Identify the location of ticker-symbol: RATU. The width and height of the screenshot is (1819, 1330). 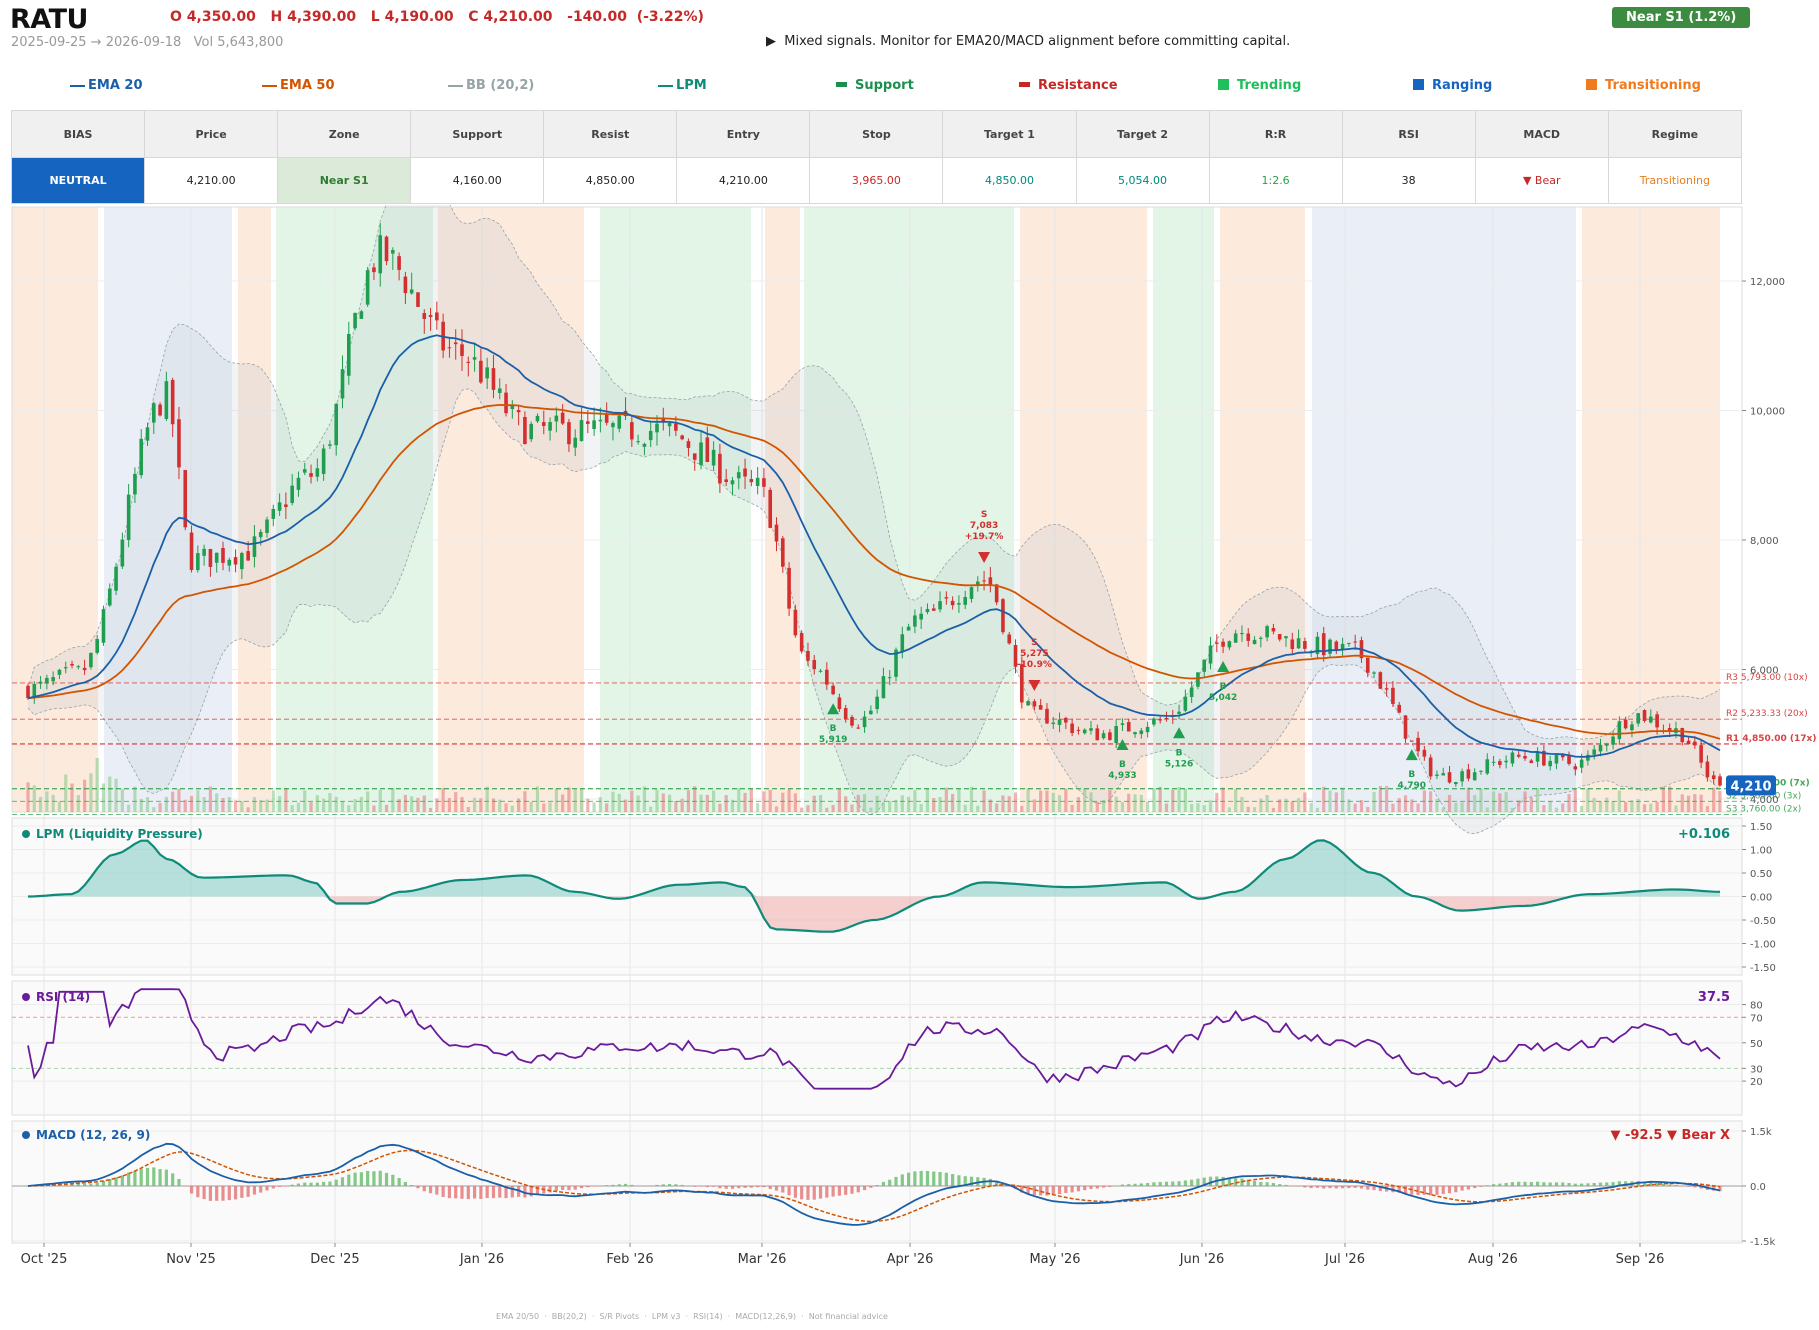
(49, 19).